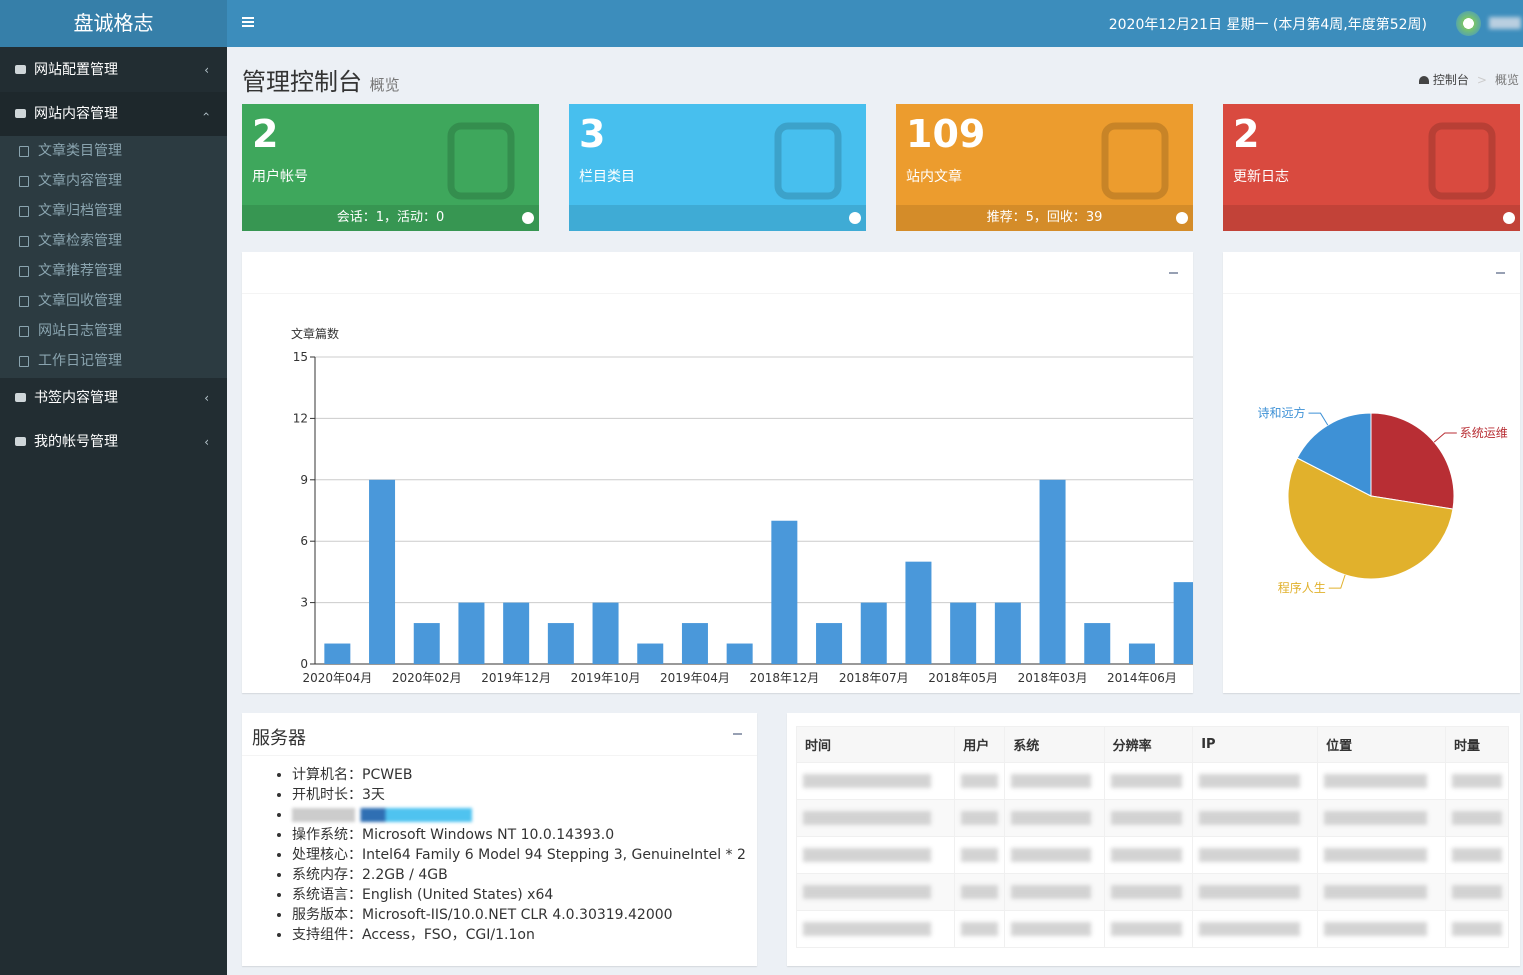 The width and height of the screenshot is (1523, 975). Describe the element at coordinates (113, 271) in the screenshot. I see `submenu-item: 文章推荐管理` at that location.